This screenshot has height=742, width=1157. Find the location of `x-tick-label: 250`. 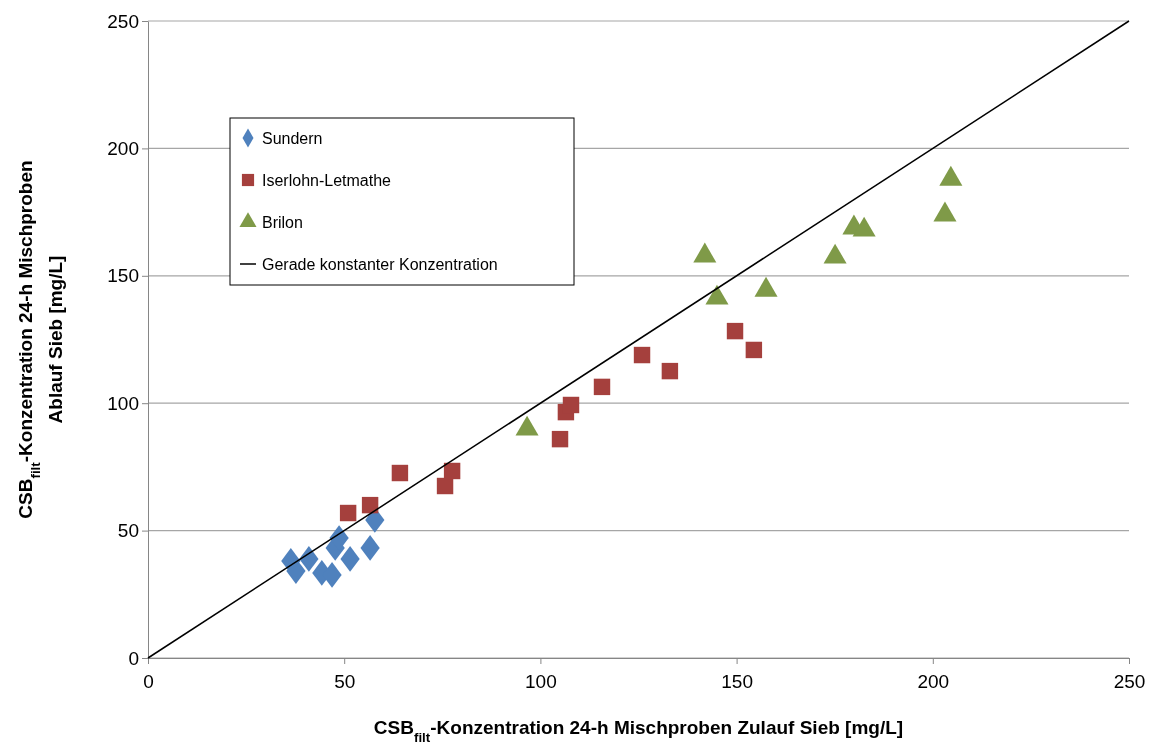

x-tick-label: 250 is located at coordinates (1129, 681).